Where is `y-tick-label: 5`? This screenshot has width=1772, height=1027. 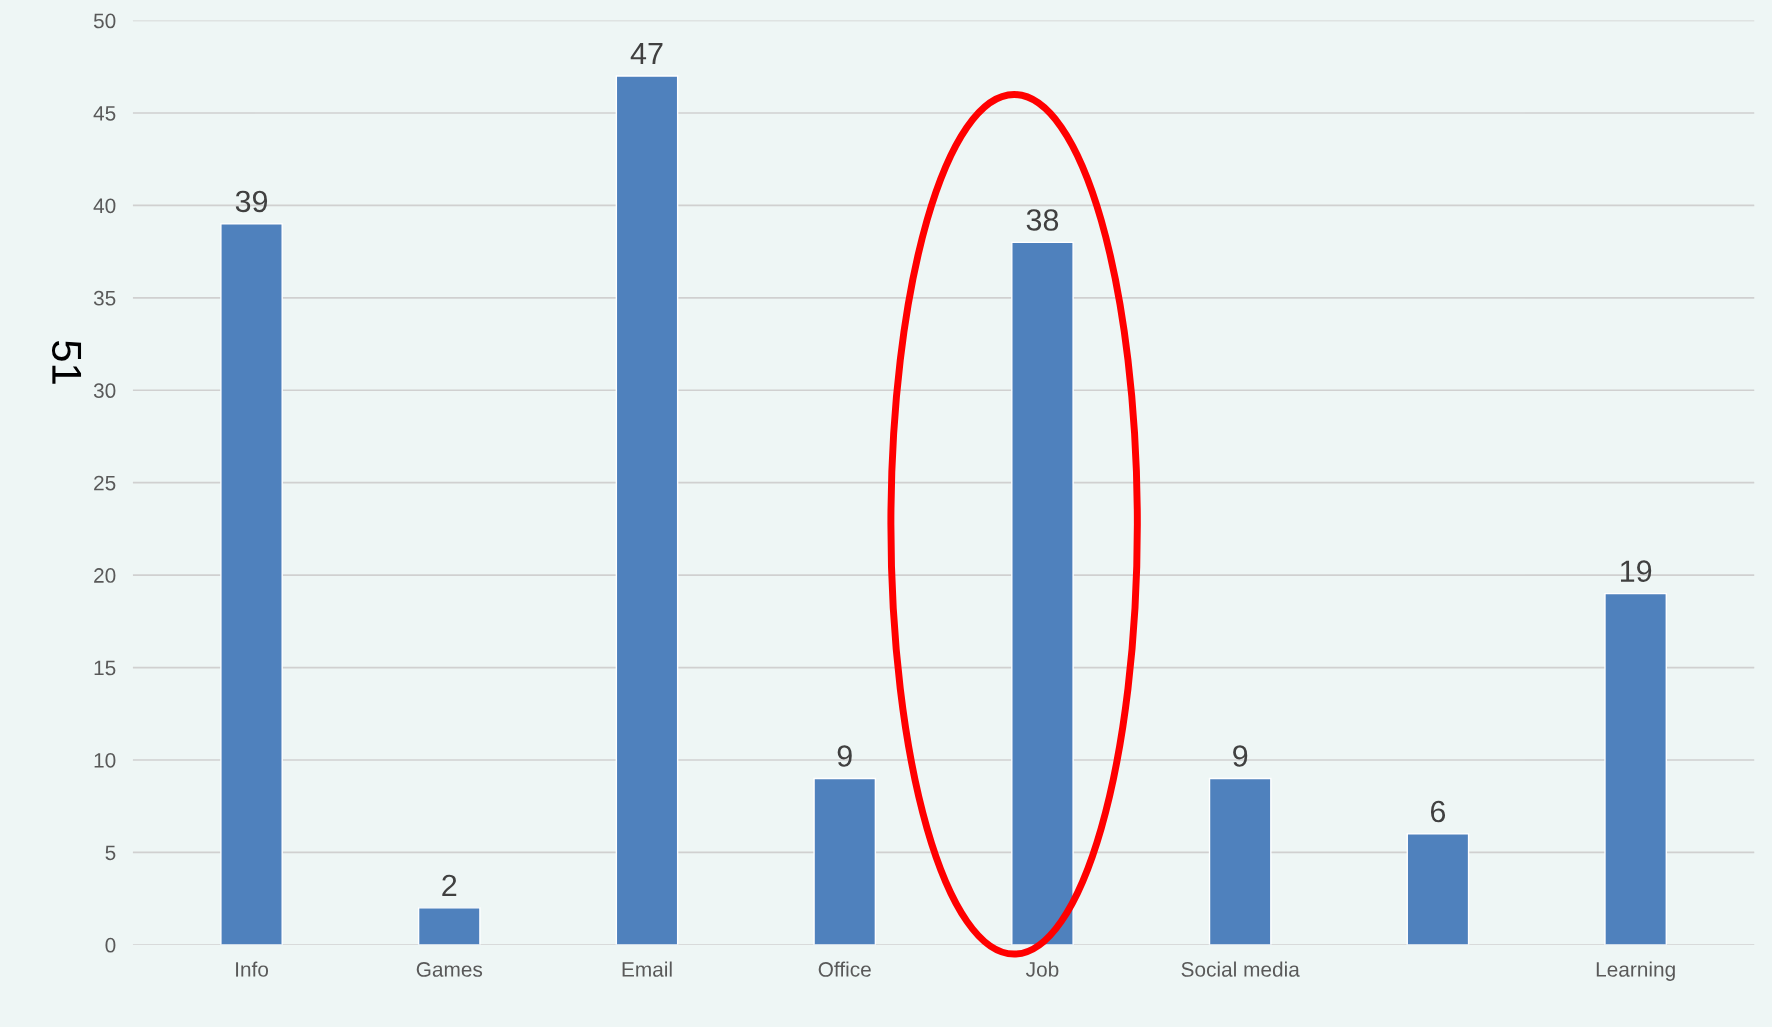
y-tick-label: 5 is located at coordinates (110, 853).